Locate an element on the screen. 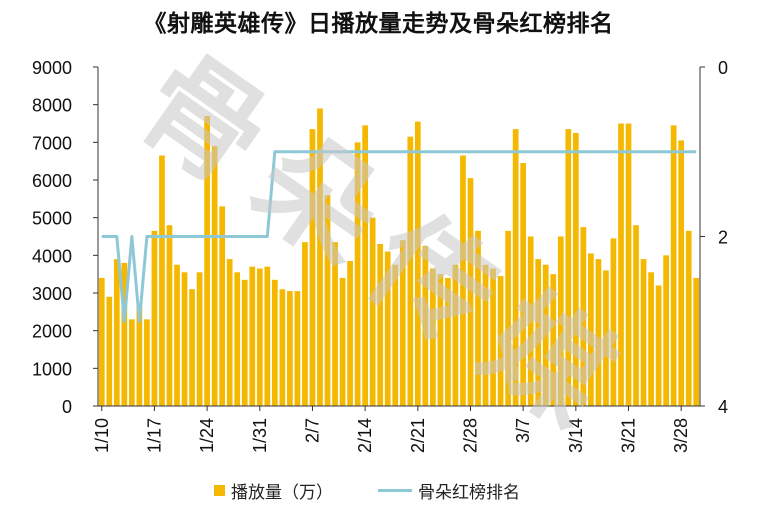 The image size is (757, 506). y-left-tick-label: 3000 is located at coordinates (52, 294).